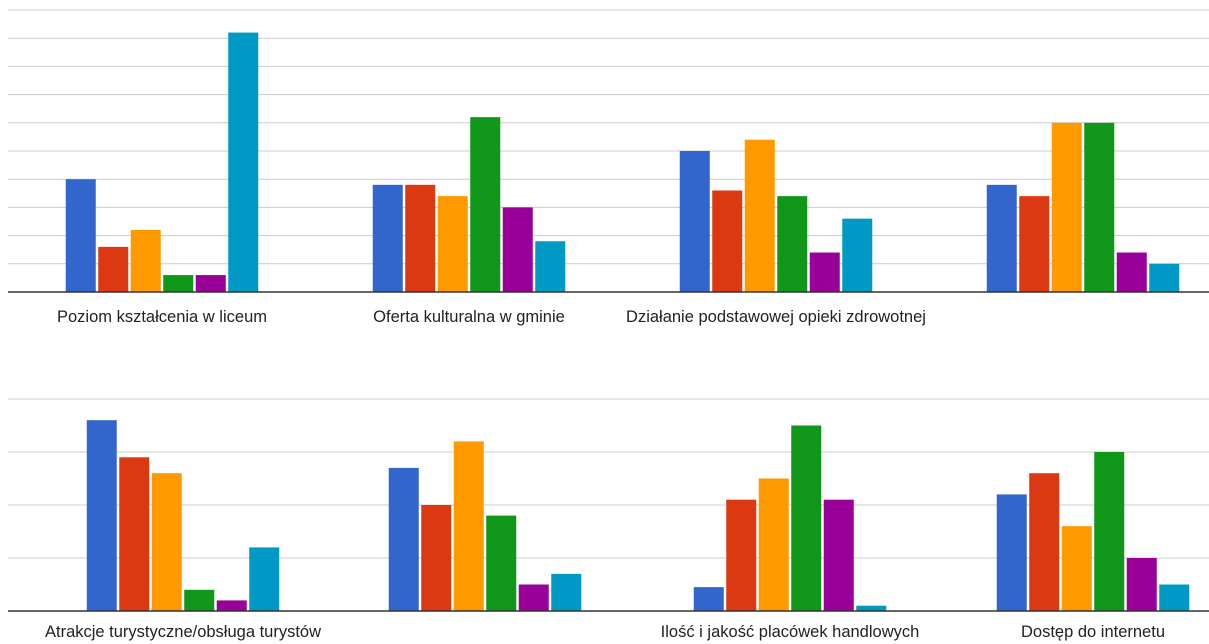  Describe the element at coordinates (1109, 531) in the screenshot. I see `bar-c2-g4-s4` at that location.